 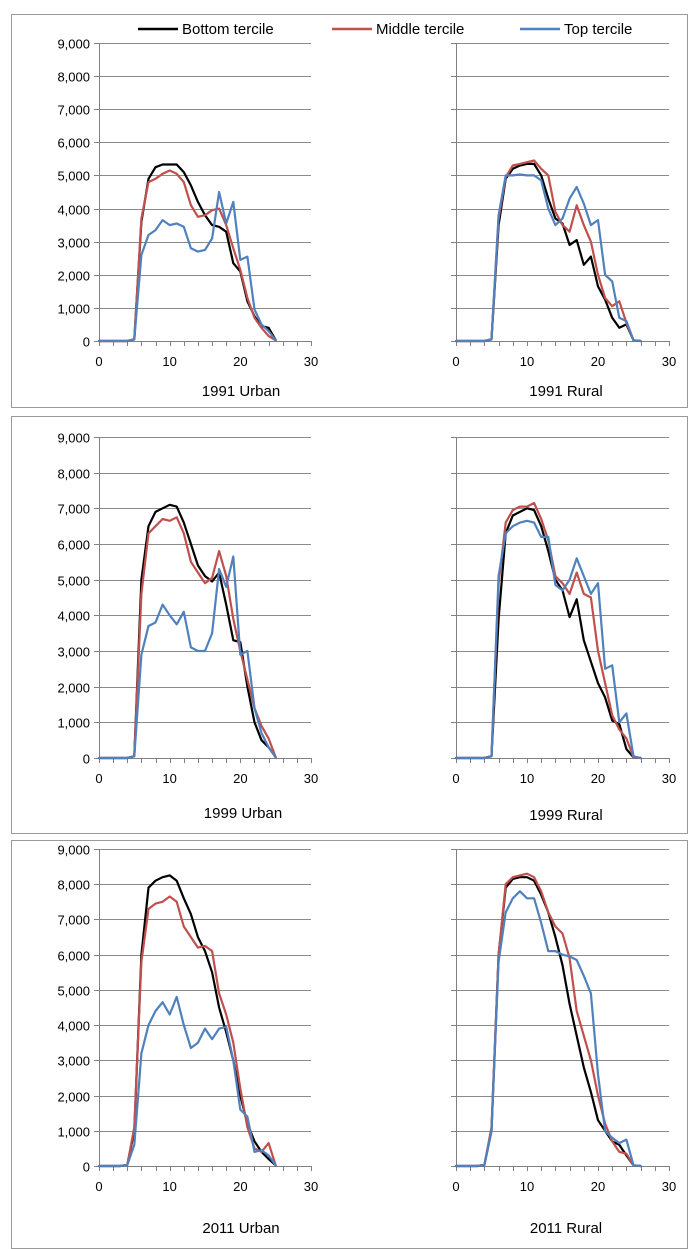 I want to click on plot-2011-rural: 0 10 20 30, so click(x=563, y=1021).